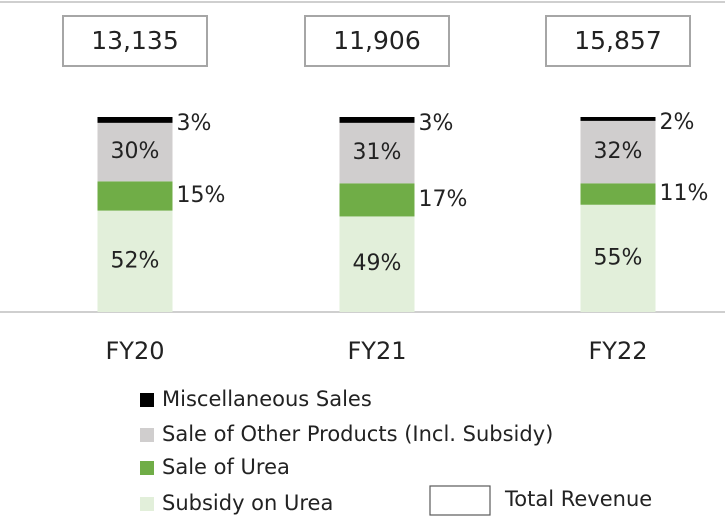 The height and width of the screenshot is (525, 725). I want to click on data-label: 15%, so click(201, 195).